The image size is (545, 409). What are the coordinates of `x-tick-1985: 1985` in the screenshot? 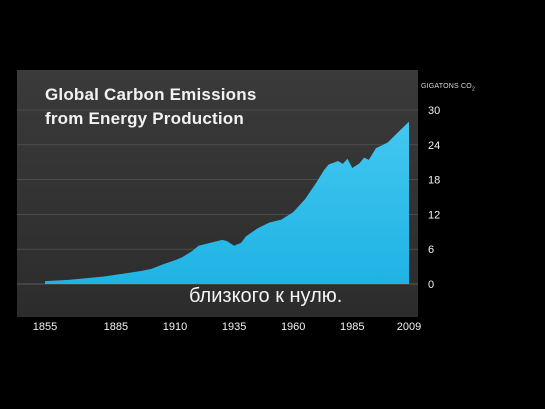 It's located at (352, 327).